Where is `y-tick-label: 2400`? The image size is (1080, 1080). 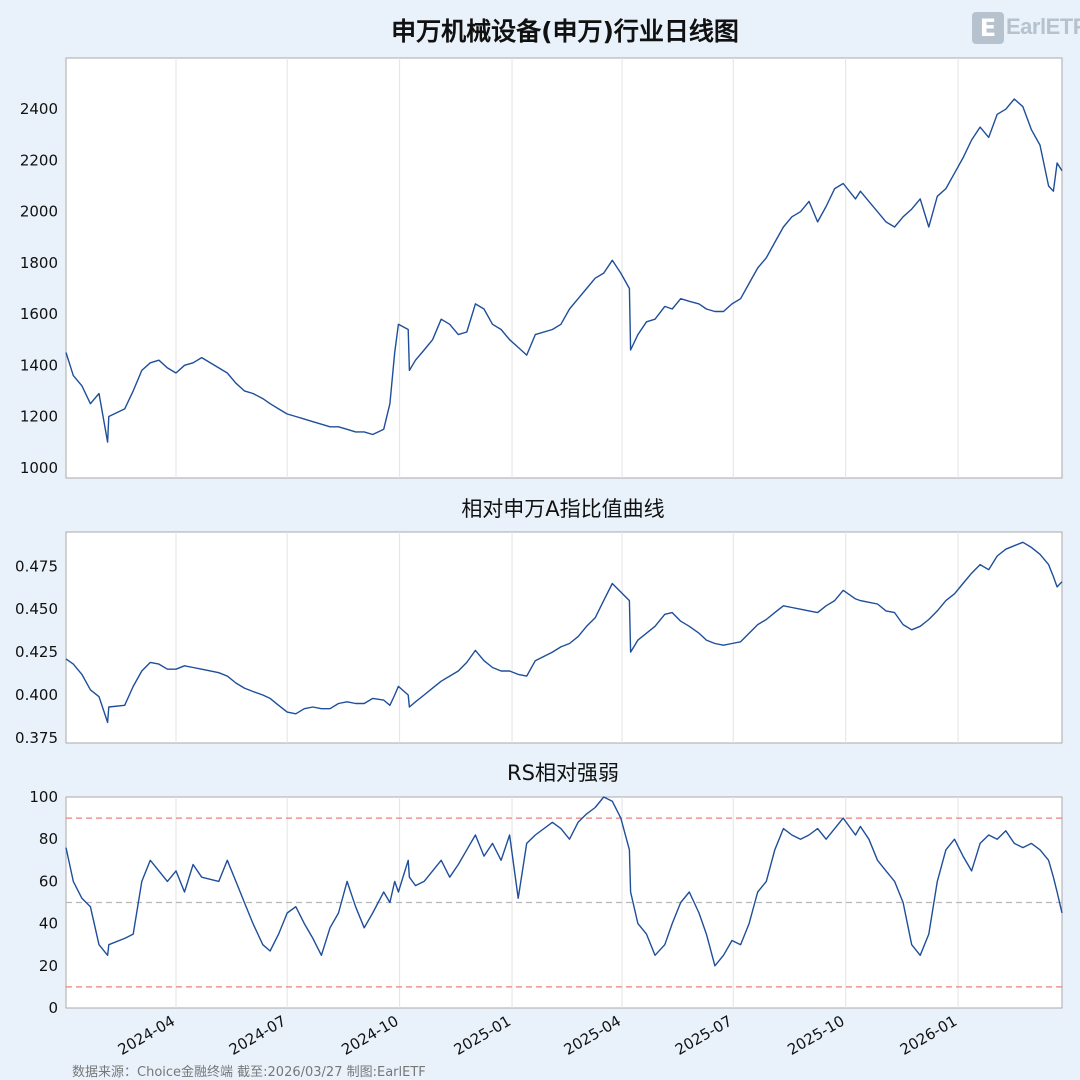 y-tick-label: 2400 is located at coordinates (39, 109).